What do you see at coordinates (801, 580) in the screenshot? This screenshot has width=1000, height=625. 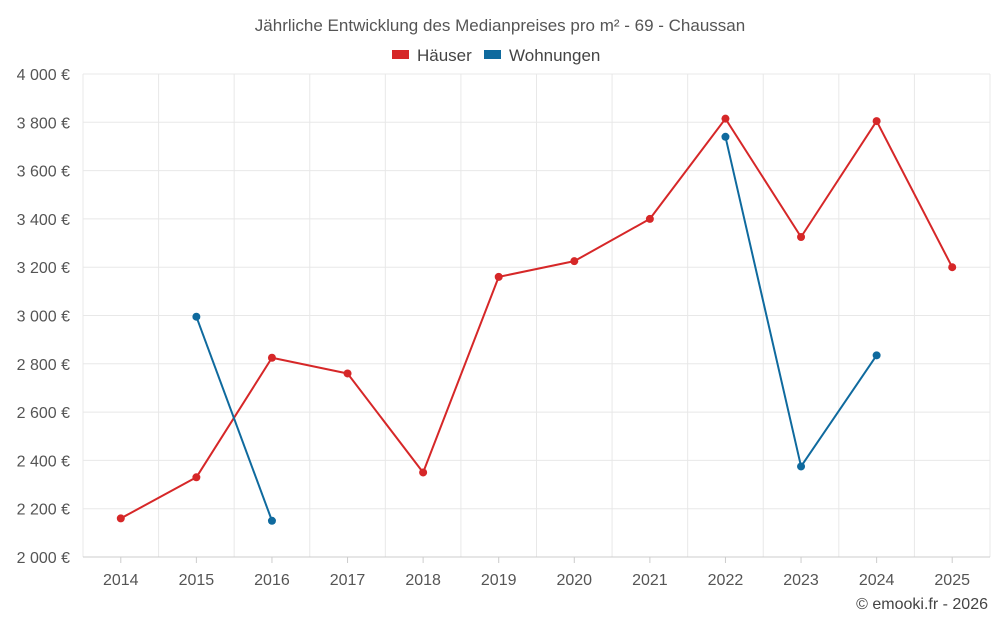 I see `x-tick-label: 2023` at bounding box center [801, 580].